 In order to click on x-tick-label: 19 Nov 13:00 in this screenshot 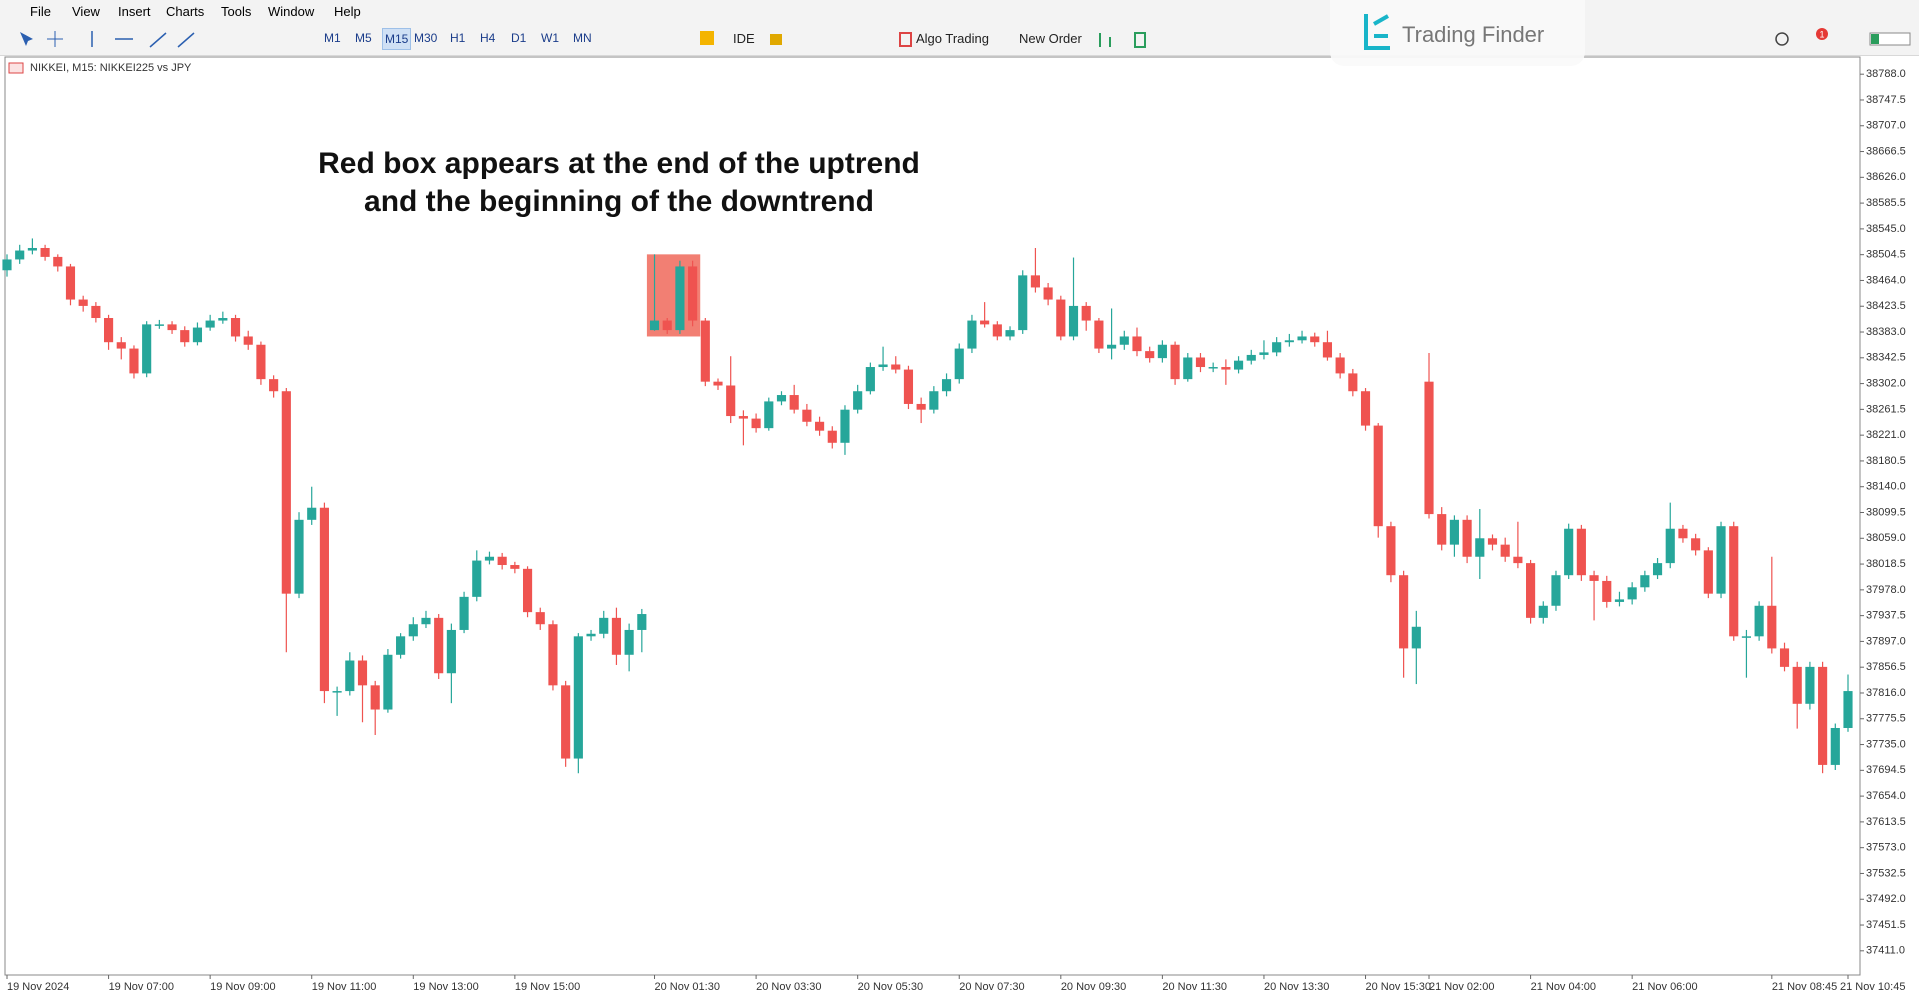, I will do `click(445, 987)`.